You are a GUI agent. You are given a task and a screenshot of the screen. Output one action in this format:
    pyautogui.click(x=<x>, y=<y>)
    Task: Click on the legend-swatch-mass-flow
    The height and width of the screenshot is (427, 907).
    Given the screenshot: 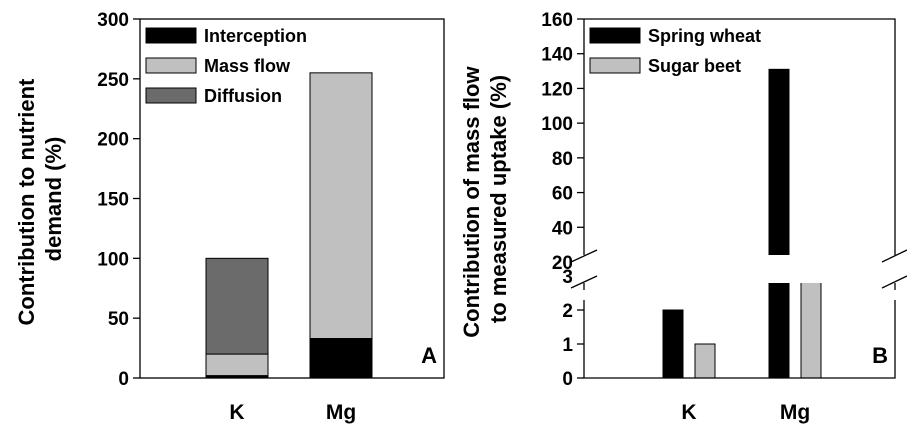 What is the action you would take?
    pyautogui.click(x=171, y=65)
    